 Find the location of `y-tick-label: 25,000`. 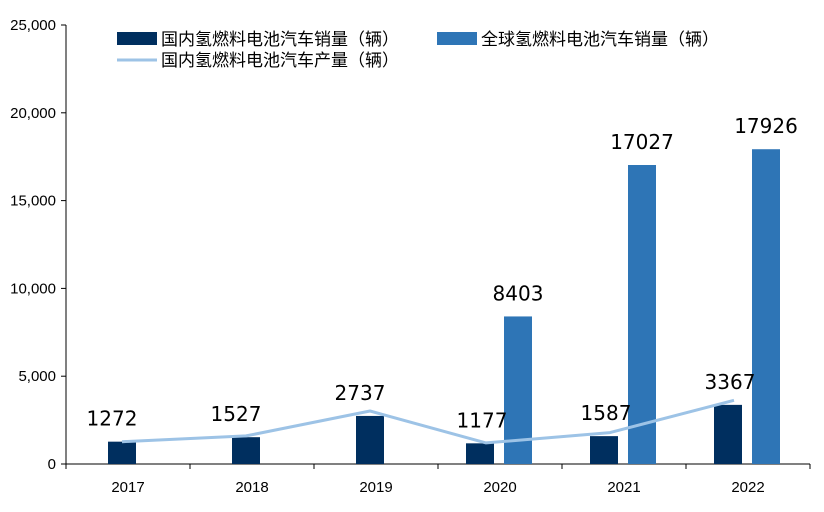

y-tick-label: 25,000 is located at coordinates (33, 25).